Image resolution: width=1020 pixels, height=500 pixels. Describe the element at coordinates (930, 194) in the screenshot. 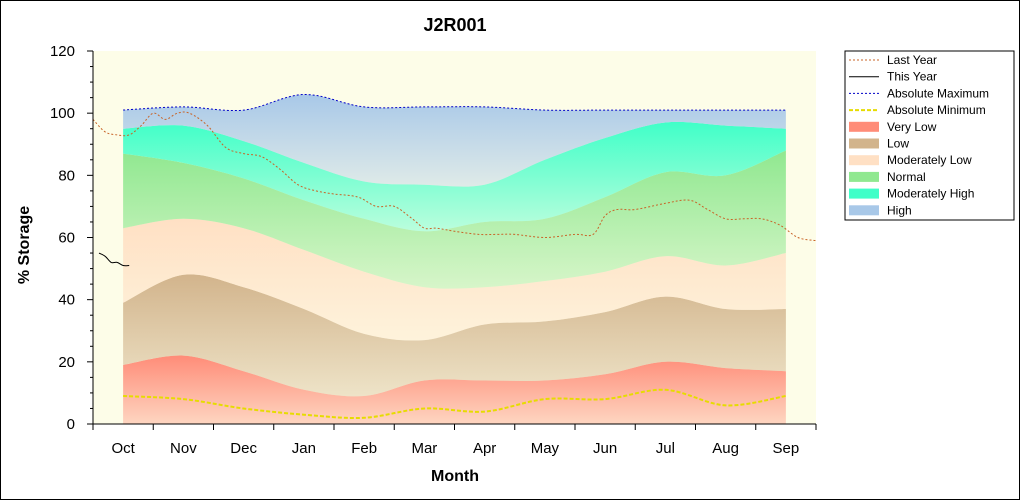

I see `legend-label-moderately-high: Moderately High` at that location.